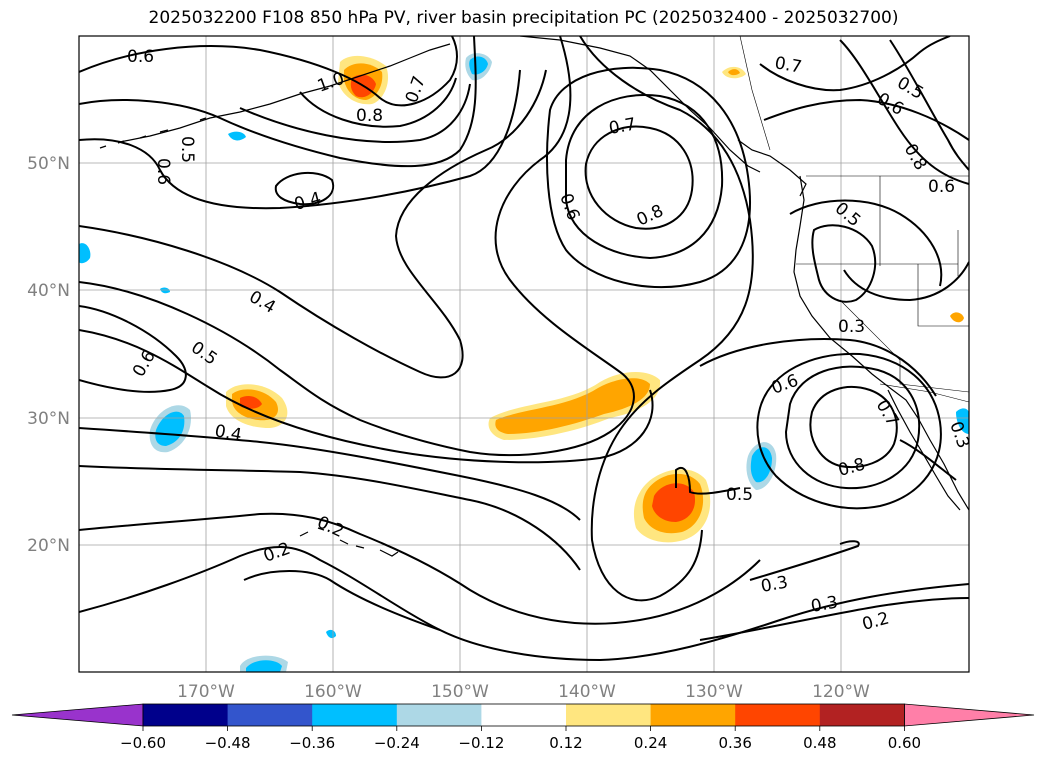  I want to click on contour-label: 0.8, so click(369, 116).